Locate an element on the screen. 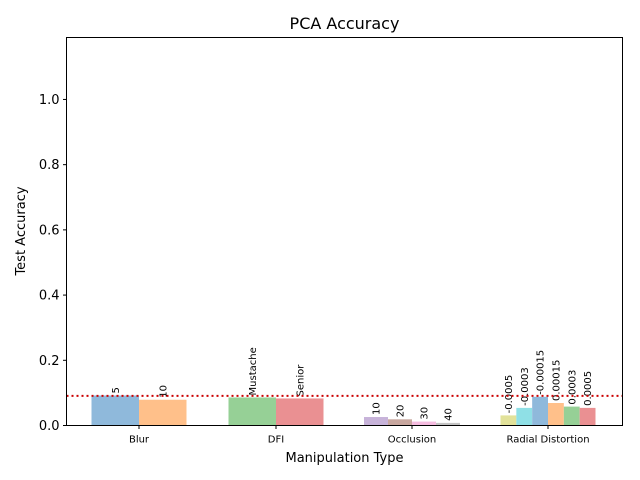 Image resolution: width=640 pixels, height=480 pixels. bar-value-label: -0.0005 is located at coordinates (509, 394).